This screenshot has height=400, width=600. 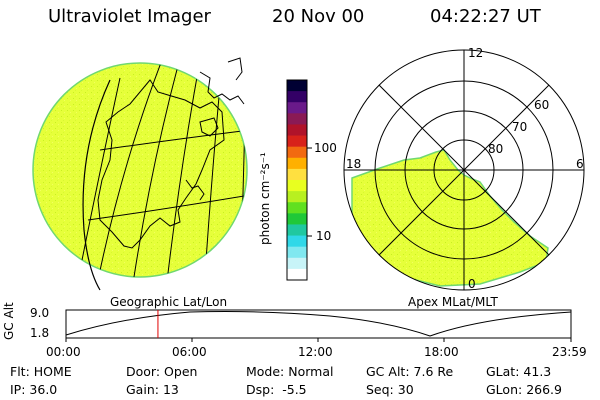 I want to click on mlat-label-60: 60, so click(x=542, y=105).